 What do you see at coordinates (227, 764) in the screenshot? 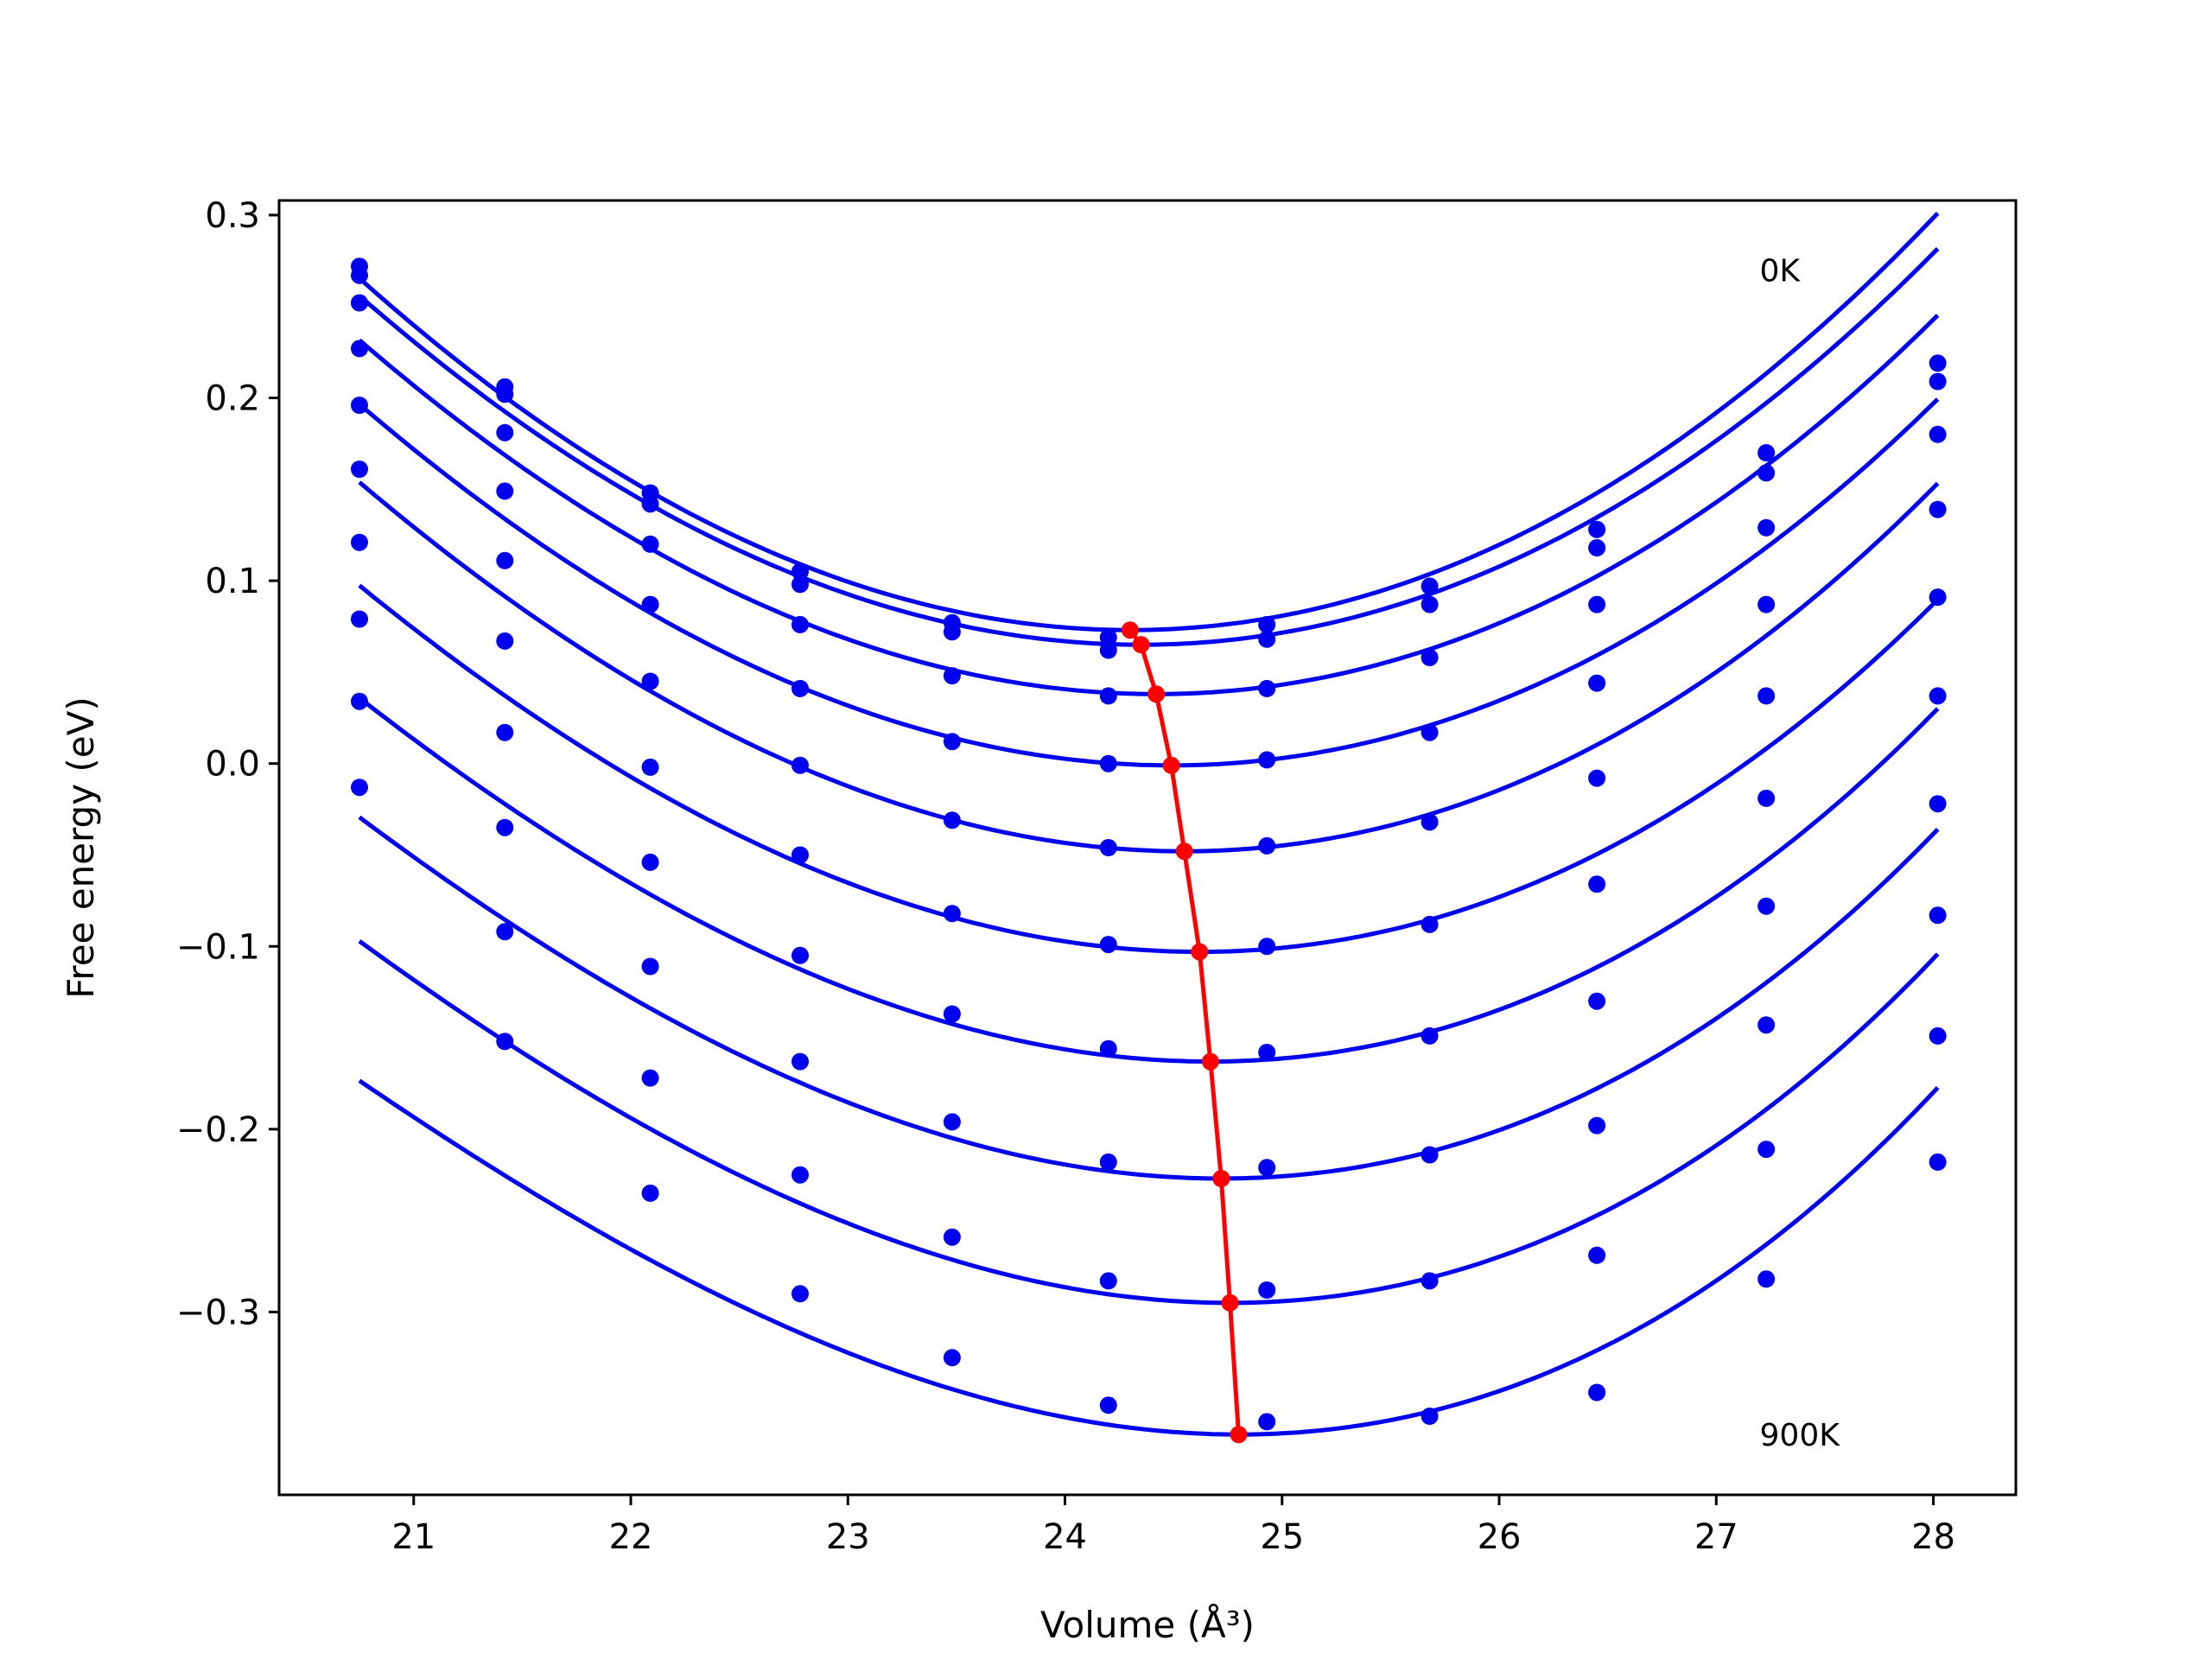
I see `y-axis: 0.3 0.2 0.1 0.0 −0.1 −0.2 −0.3` at bounding box center [227, 764].